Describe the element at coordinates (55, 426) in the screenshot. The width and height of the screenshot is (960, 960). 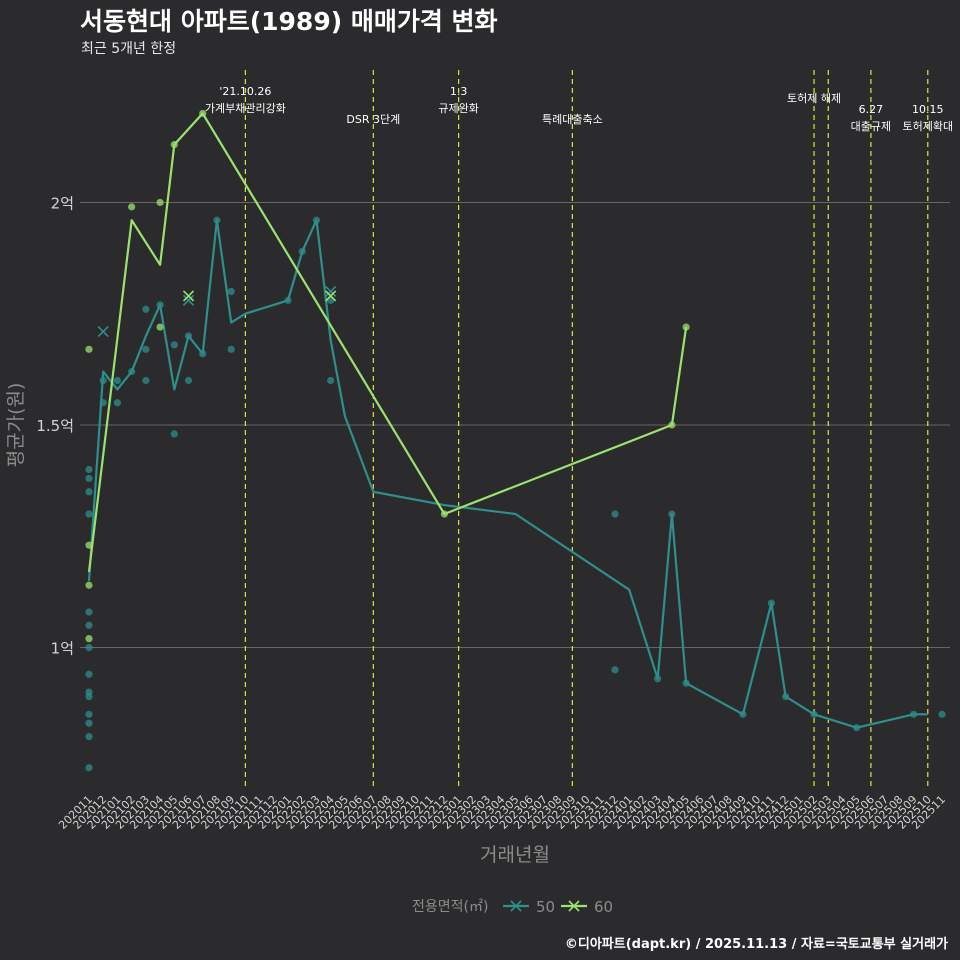
I see `y-tick-label: 1.5억` at that location.